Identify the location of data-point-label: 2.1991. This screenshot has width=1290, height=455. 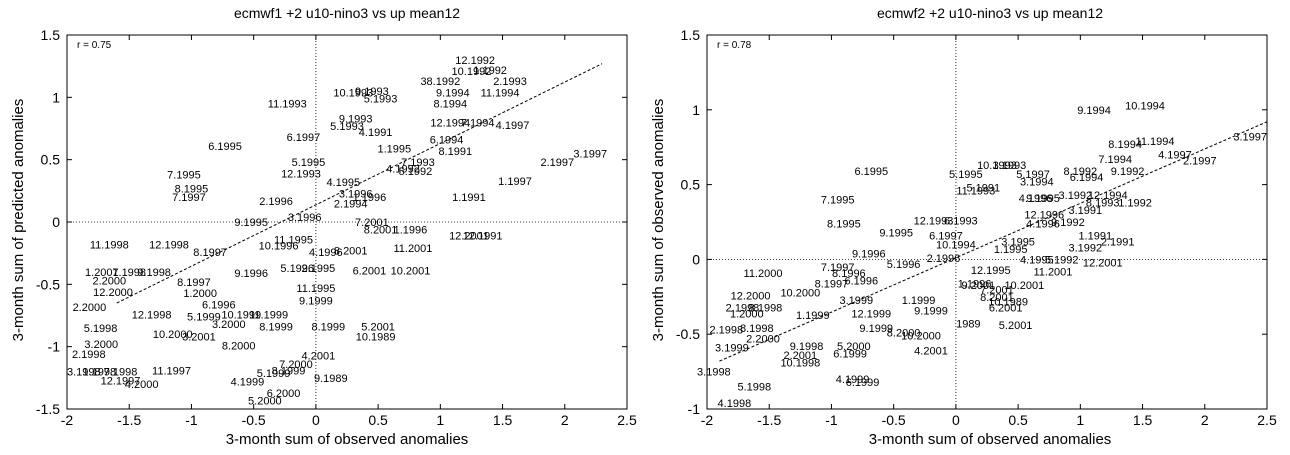
(1118, 242).